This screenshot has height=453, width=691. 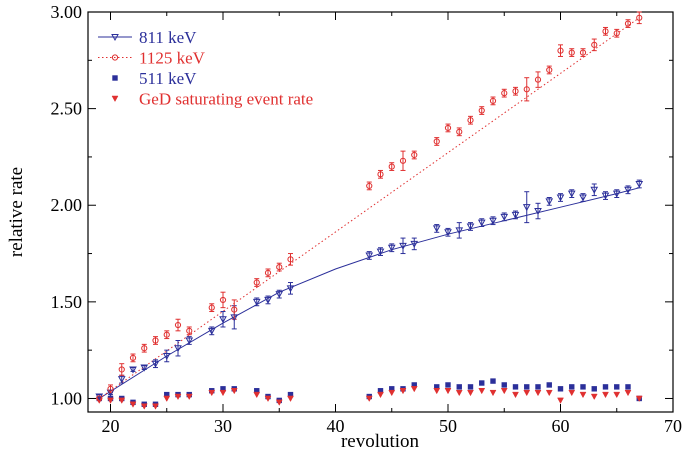 I want to click on x-tick-label: 50, so click(x=448, y=426).